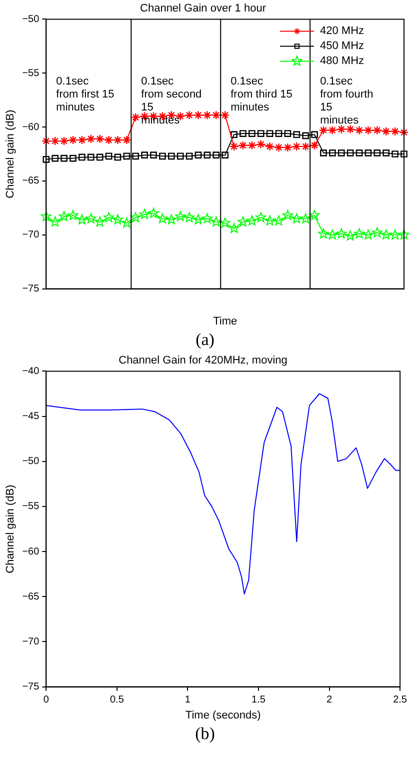 The height and width of the screenshot is (760, 410). What do you see at coordinates (117, 700) in the screenshot?
I see `x-tick-label: 0.5` at bounding box center [117, 700].